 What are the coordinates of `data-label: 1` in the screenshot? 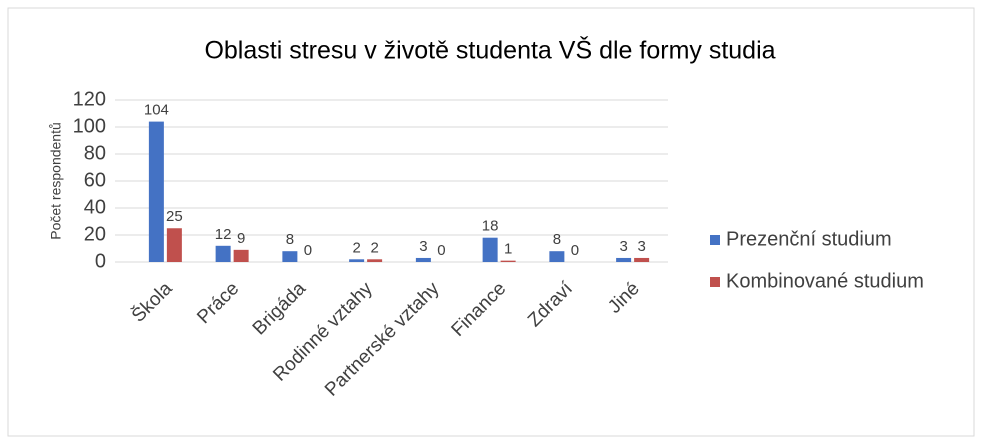 It's located at (508, 249).